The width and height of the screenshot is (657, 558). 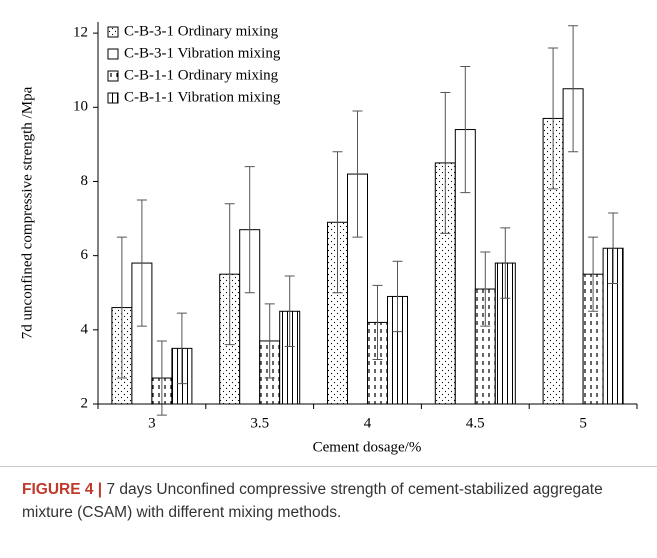 I want to click on caption-label: FIGURE 4 |, so click(x=62, y=489).